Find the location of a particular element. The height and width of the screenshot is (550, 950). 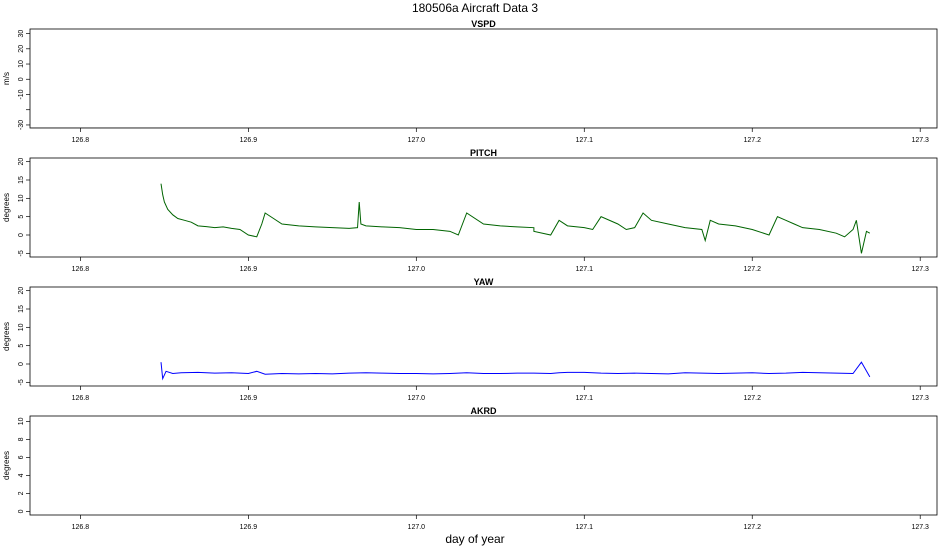

panel-title: YAW is located at coordinates (484, 282).